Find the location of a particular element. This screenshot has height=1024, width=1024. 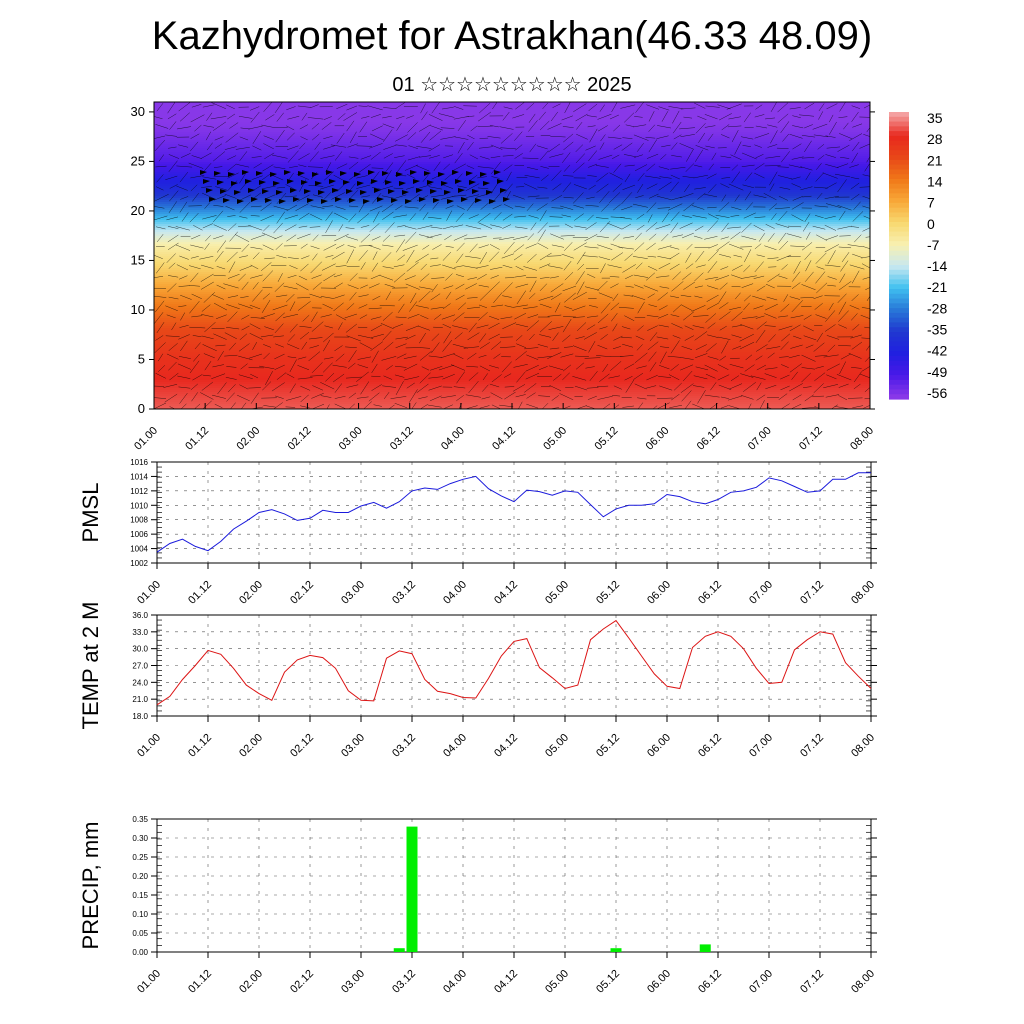

y-tick-label: 0.30 is located at coordinates (140, 838).